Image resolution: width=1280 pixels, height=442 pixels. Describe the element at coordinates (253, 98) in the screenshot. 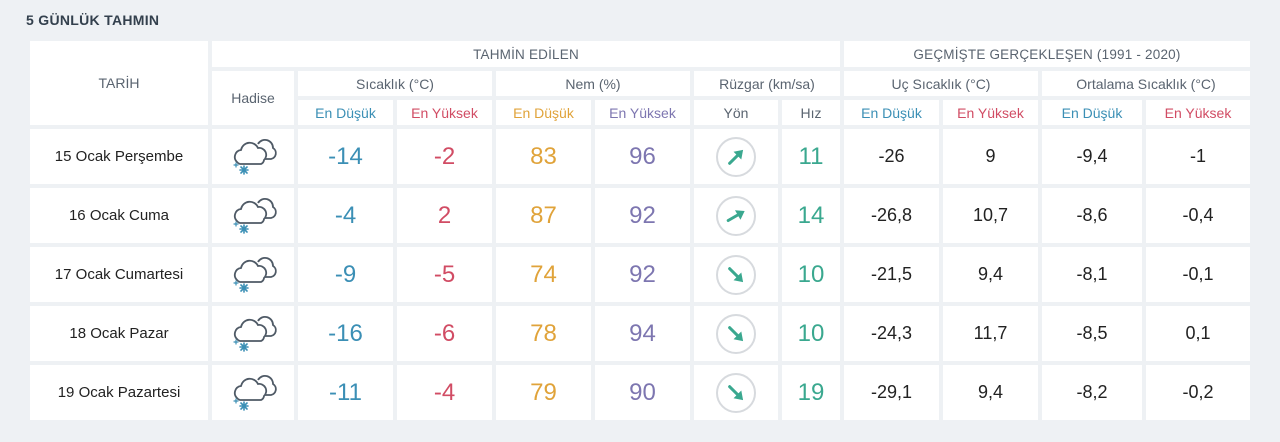

I see `header-event: Hadise` at that location.